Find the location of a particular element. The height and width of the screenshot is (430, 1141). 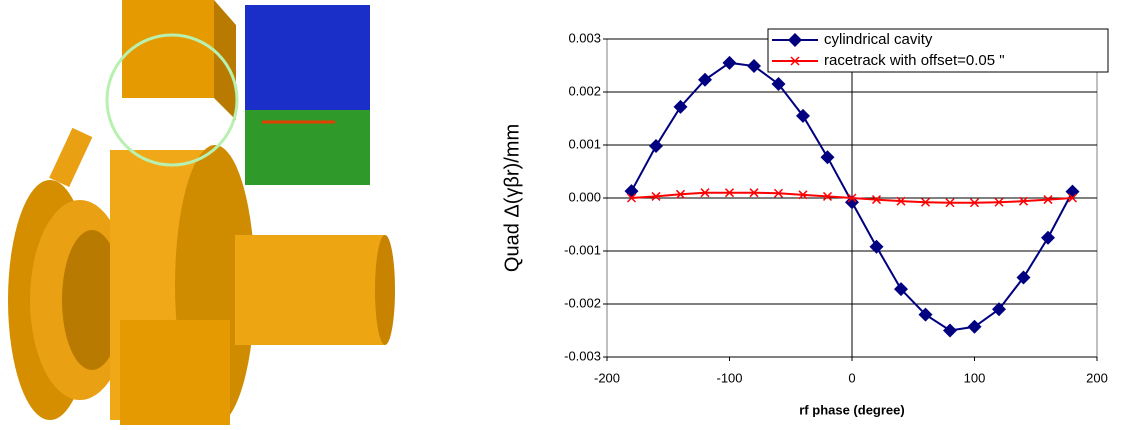

x-axis-title: rf phase (degree) is located at coordinates (851, 409).